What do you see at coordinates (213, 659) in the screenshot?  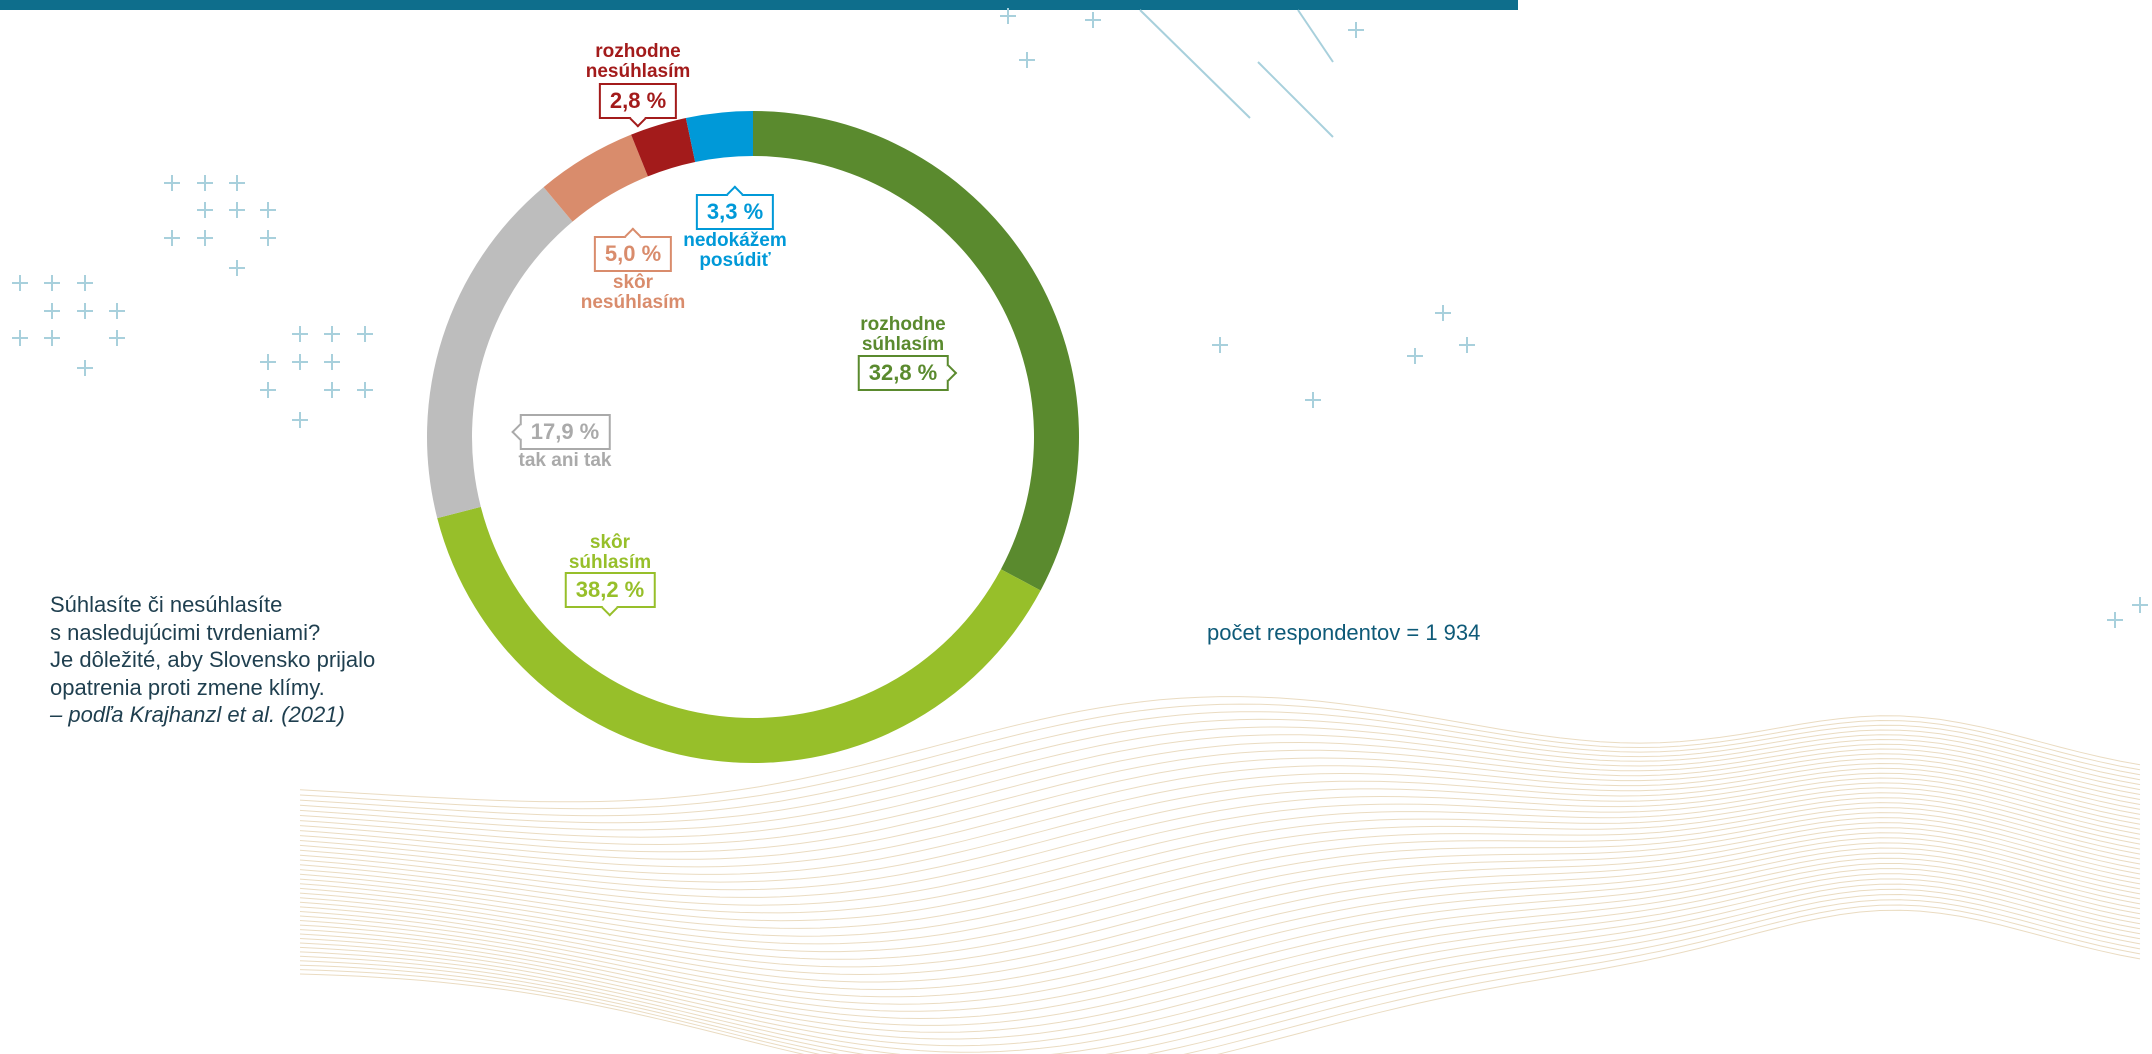 I see `question-line: Je dôležité, aby Slovensko prijalo` at bounding box center [213, 659].